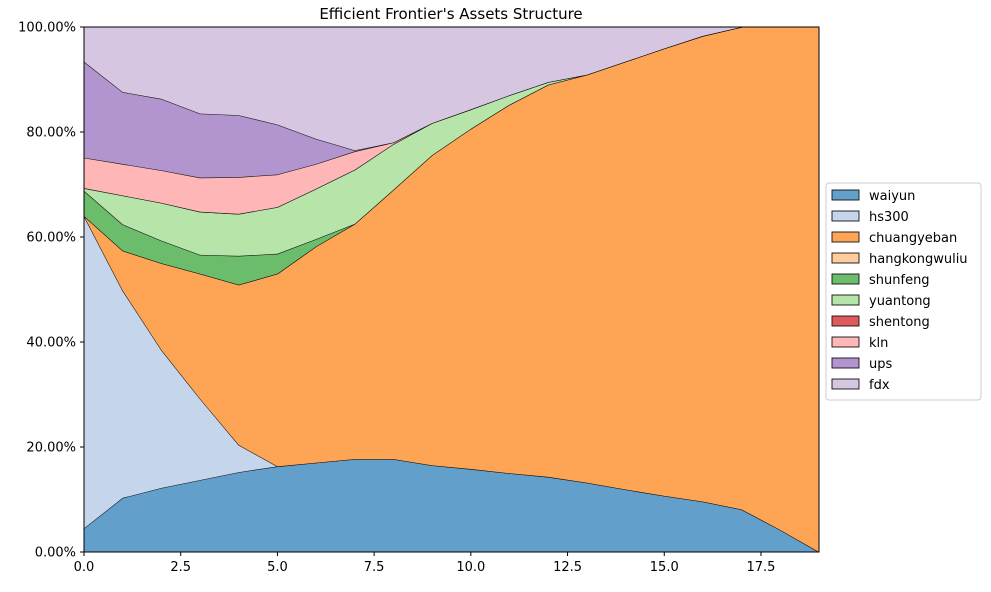  Describe the element at coordinates (845, 363) in the screenshot. I see `legend-swatch-ups` at that location.